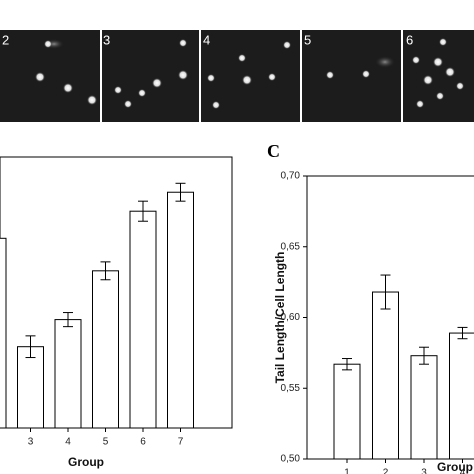 The height and width of the screenshot is (474, 474). I want to click on x-tick-label: 7, so click(181, 442).